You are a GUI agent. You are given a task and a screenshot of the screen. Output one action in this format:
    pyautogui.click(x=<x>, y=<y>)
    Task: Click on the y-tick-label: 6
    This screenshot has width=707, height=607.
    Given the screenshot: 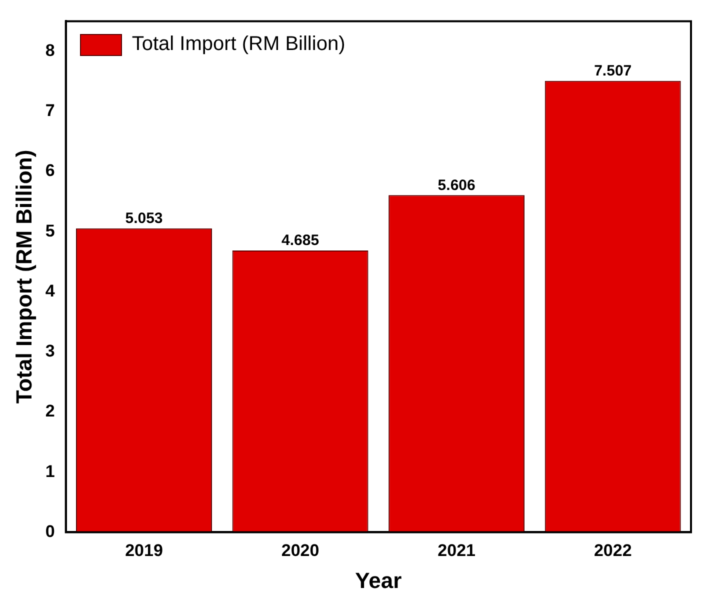 What is the action you would take?
    pyautogui.click(x=50, y=170)
    